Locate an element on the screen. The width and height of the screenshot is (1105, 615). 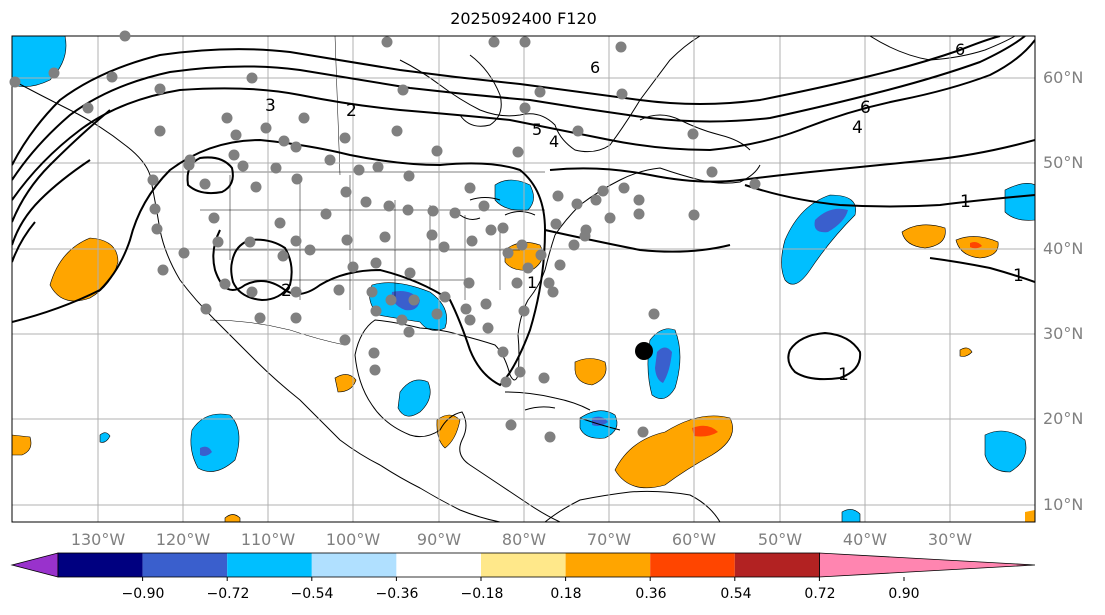
colorbar-tick-7: 0.36 is located at coordinates (651, 594).